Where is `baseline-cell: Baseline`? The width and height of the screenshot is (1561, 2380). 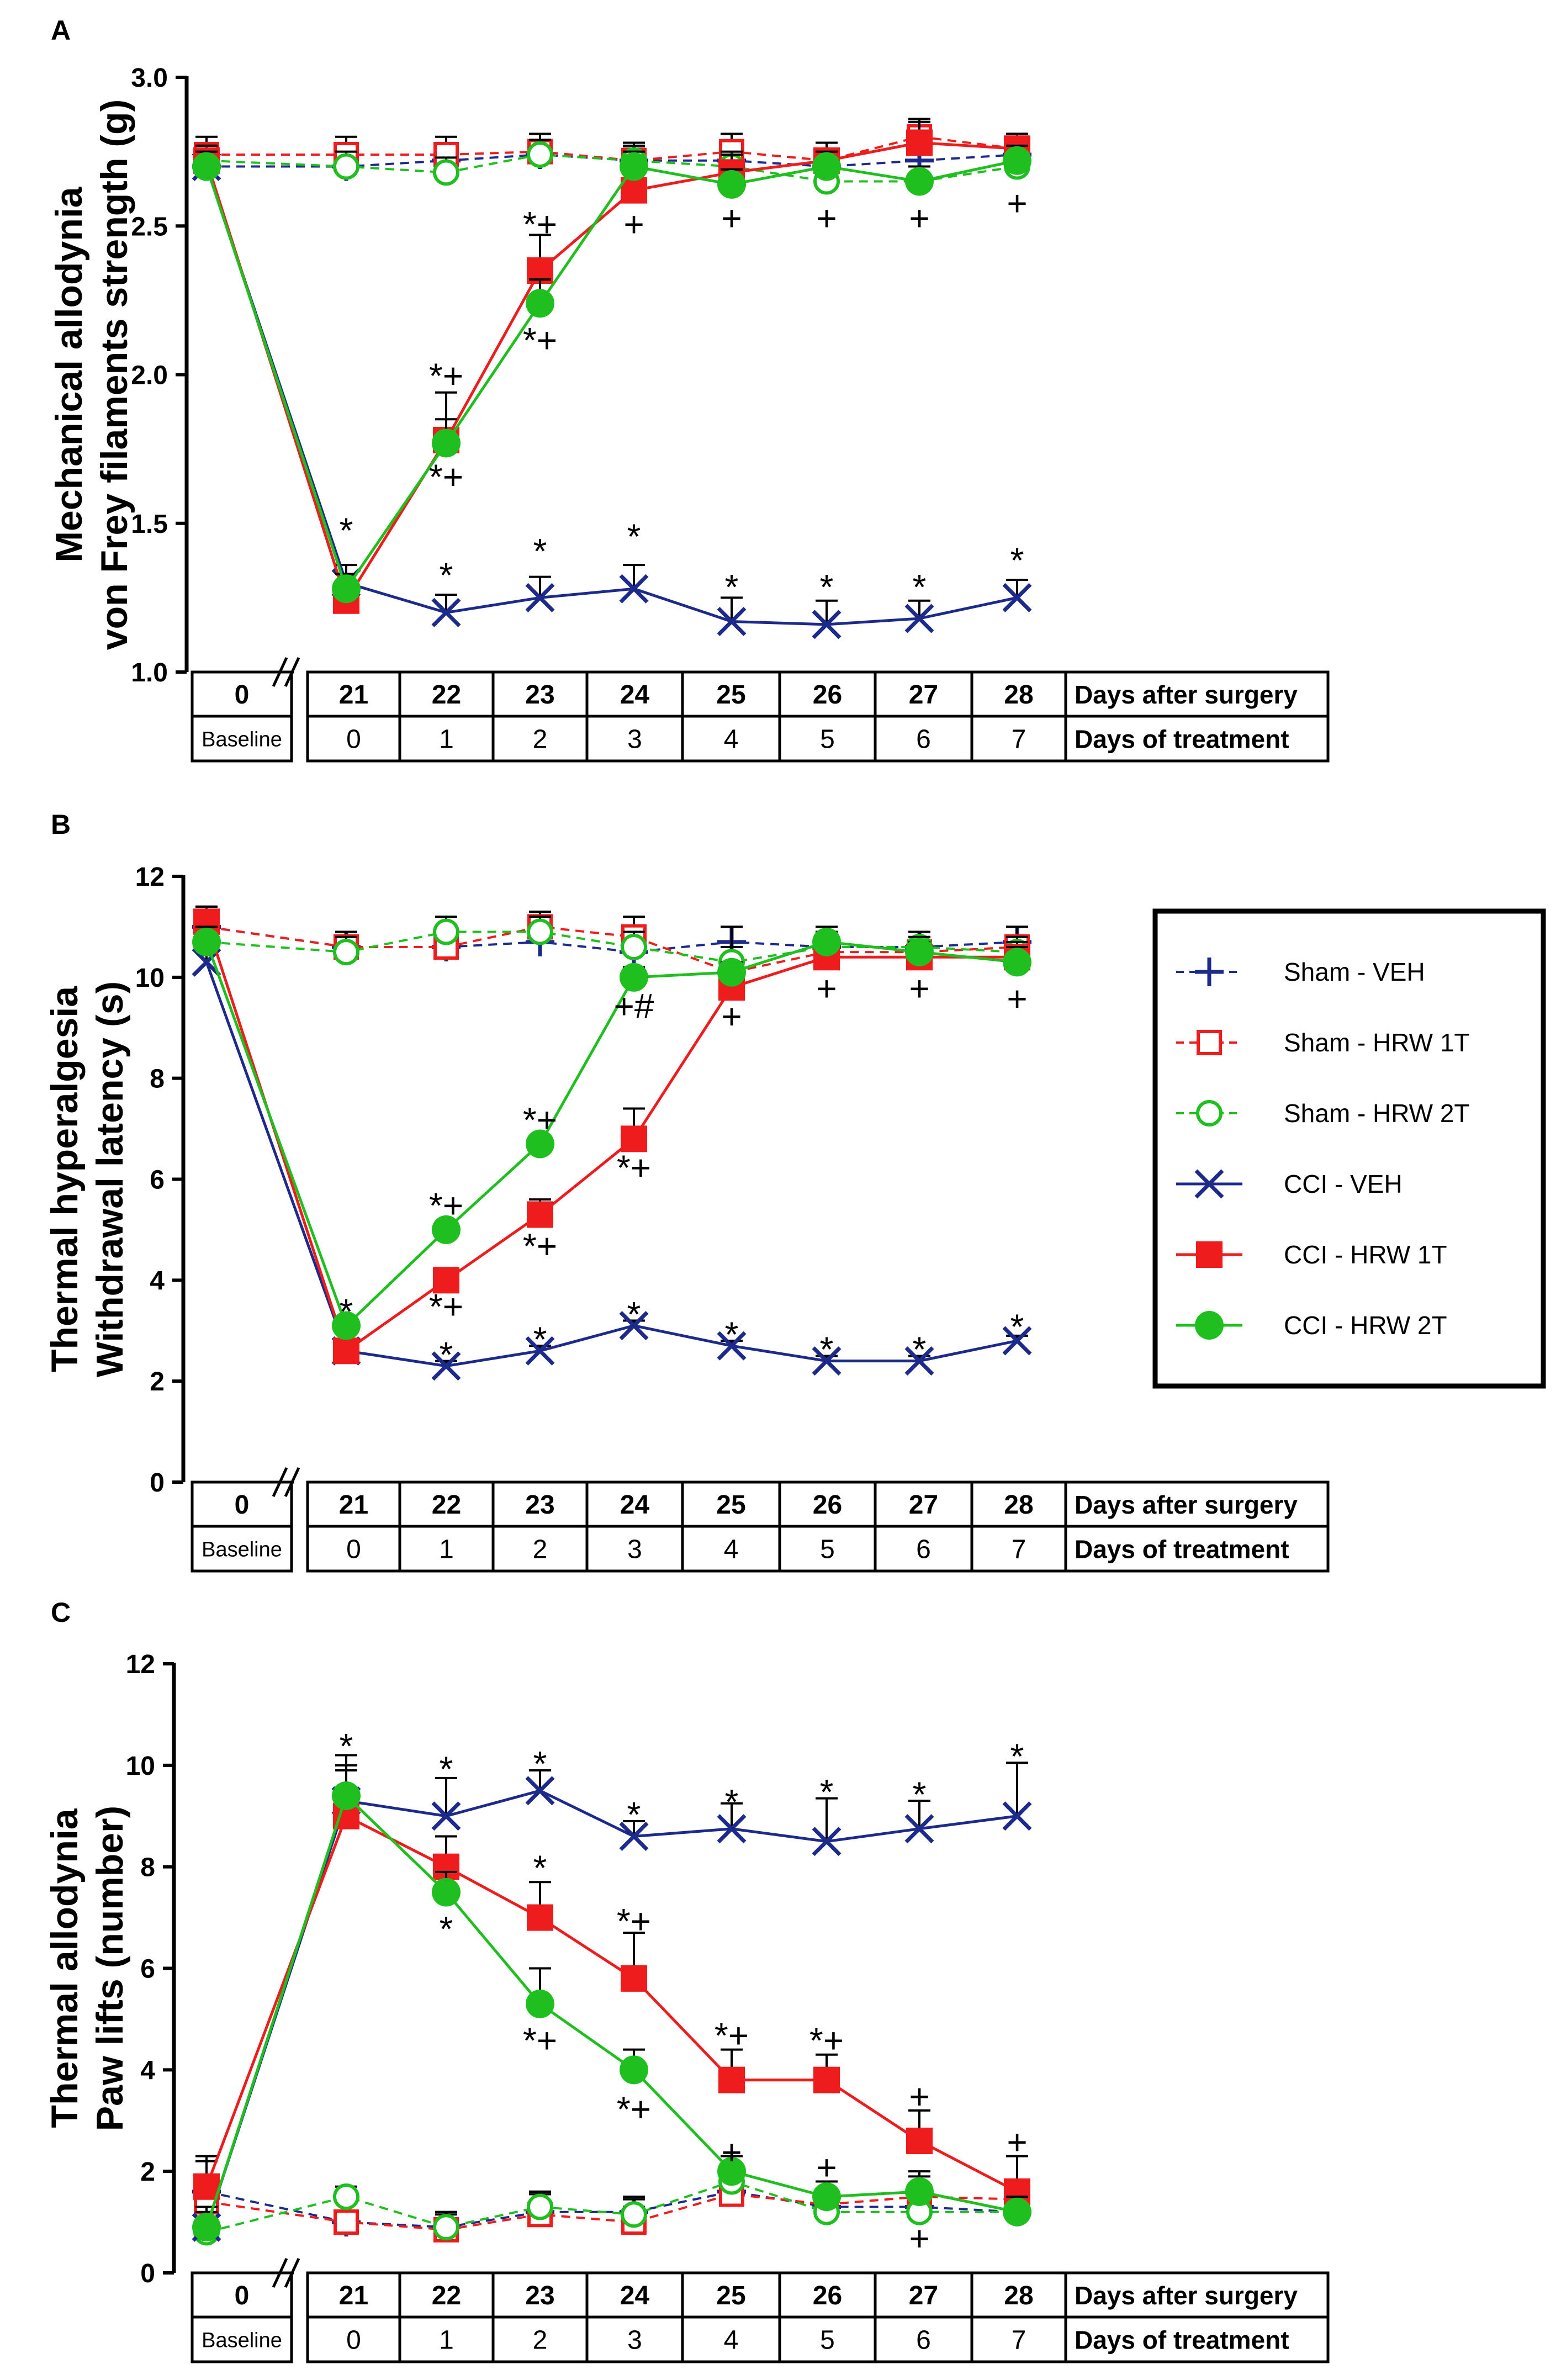 baseline-cell: Baseline is located at coordinates (242, 740).